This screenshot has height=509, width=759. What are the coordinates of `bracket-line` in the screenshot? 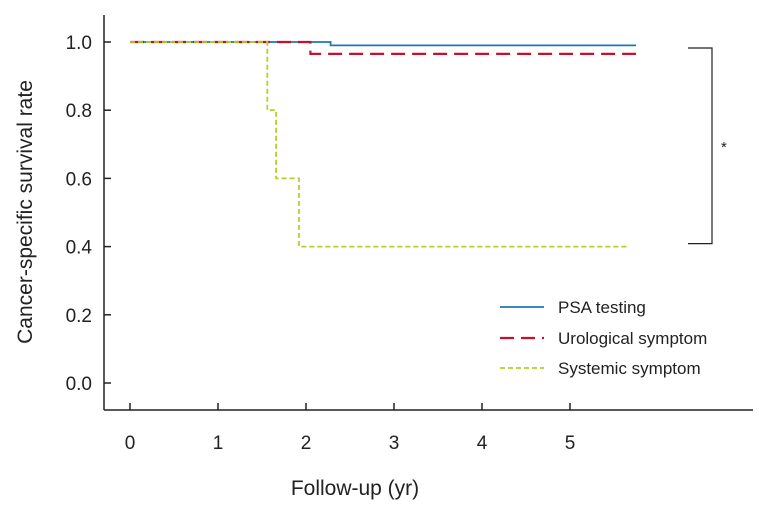 It's located at (700, 146).